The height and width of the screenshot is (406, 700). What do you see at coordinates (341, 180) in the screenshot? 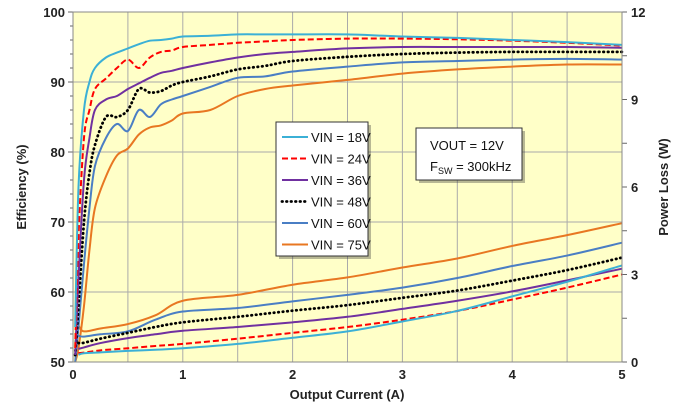
I see `legend-label: VIN = 36V` at bounding box center [341, 180].